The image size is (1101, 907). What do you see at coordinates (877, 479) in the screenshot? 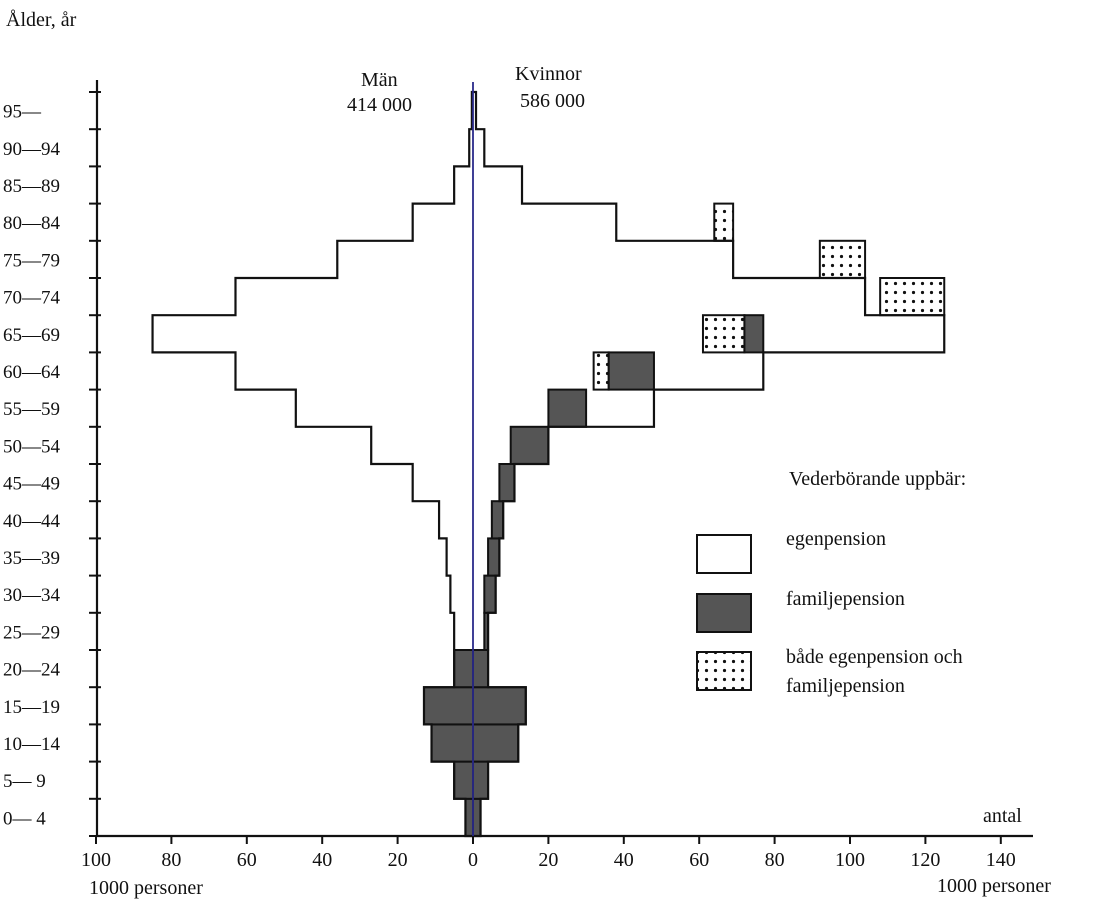
I see `legend-title: Vederbörande uppbär:` at bounding box center [877, 479].